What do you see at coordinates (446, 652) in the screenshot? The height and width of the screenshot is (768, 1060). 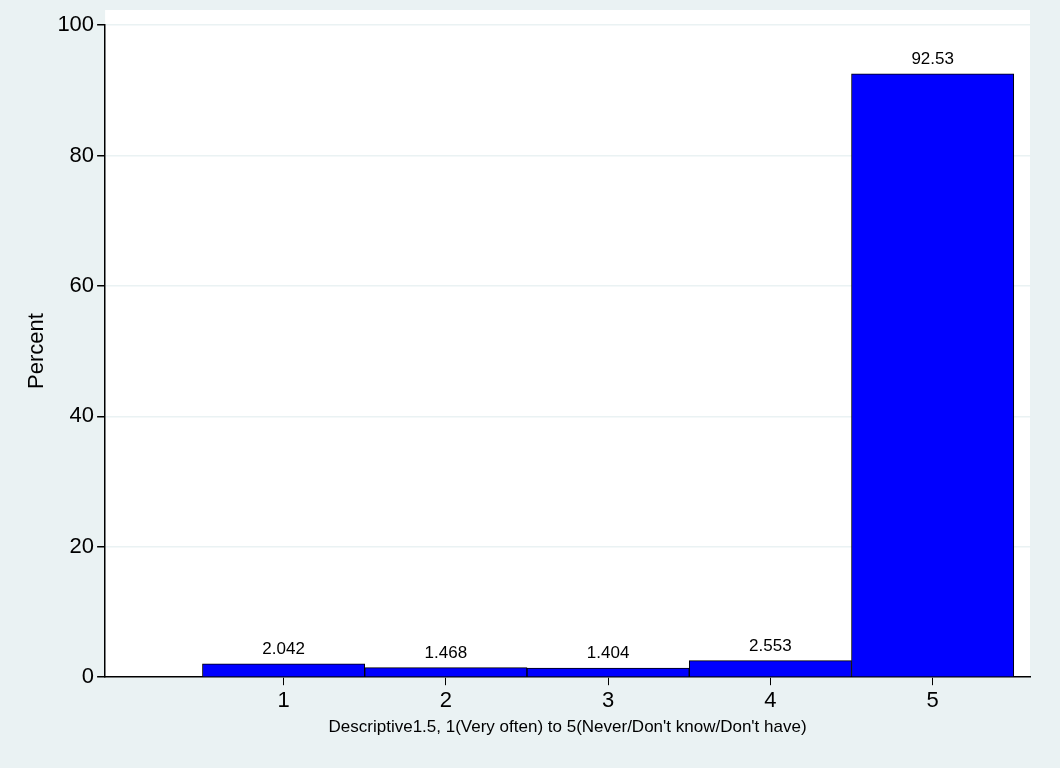 I see `data-label: 1.468` at bounding box center [446, 652].